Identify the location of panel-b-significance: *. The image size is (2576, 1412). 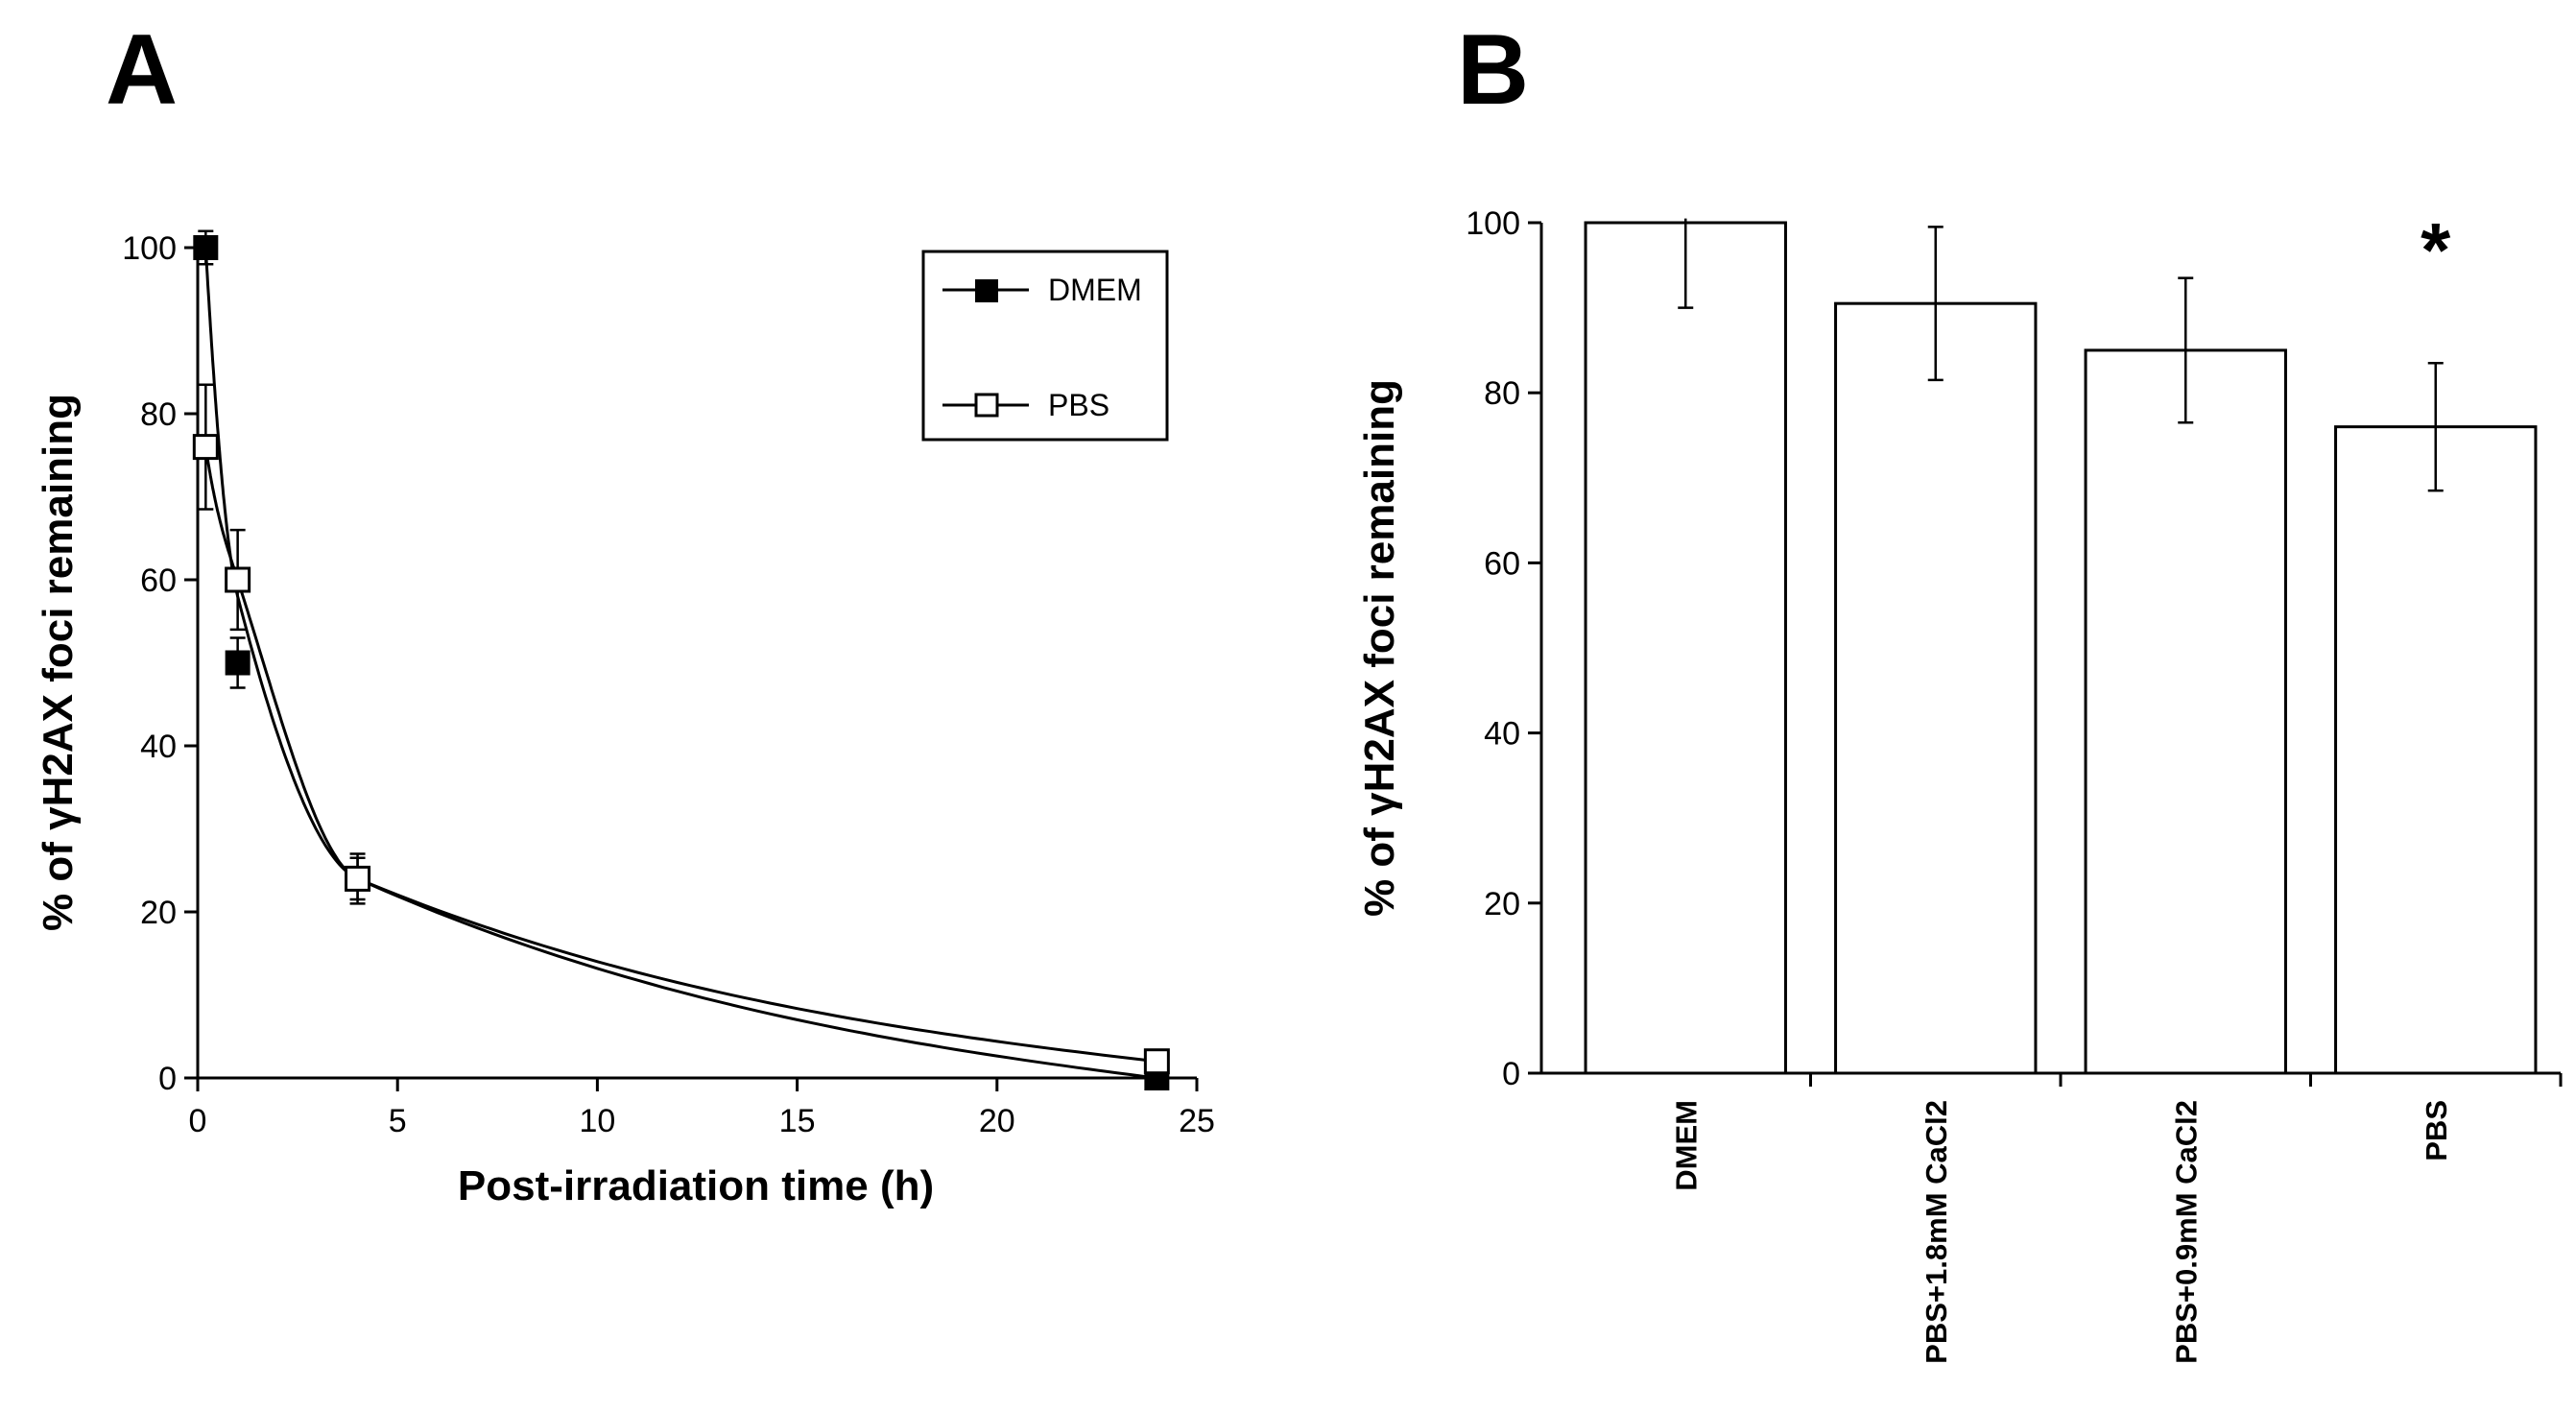
(2436, 250).